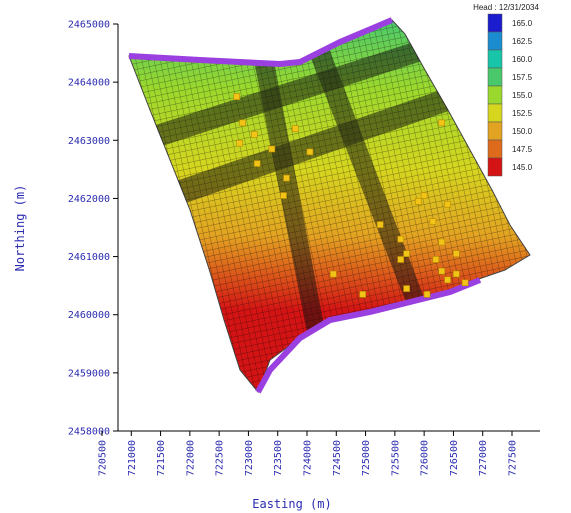 The height and width of the screenshot is (513, 571). What do you see at coordinates (132, 458) in the screenshot?
I see `x-tick-label: 721000` at bounding box center [132, 458].